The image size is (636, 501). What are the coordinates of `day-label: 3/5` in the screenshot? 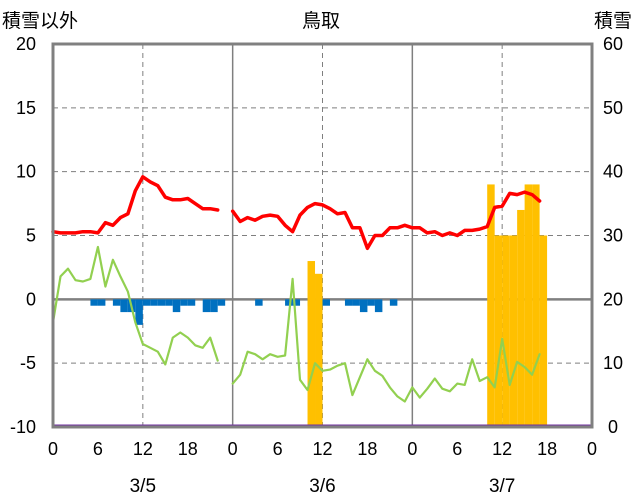 It's located at (143, 486).